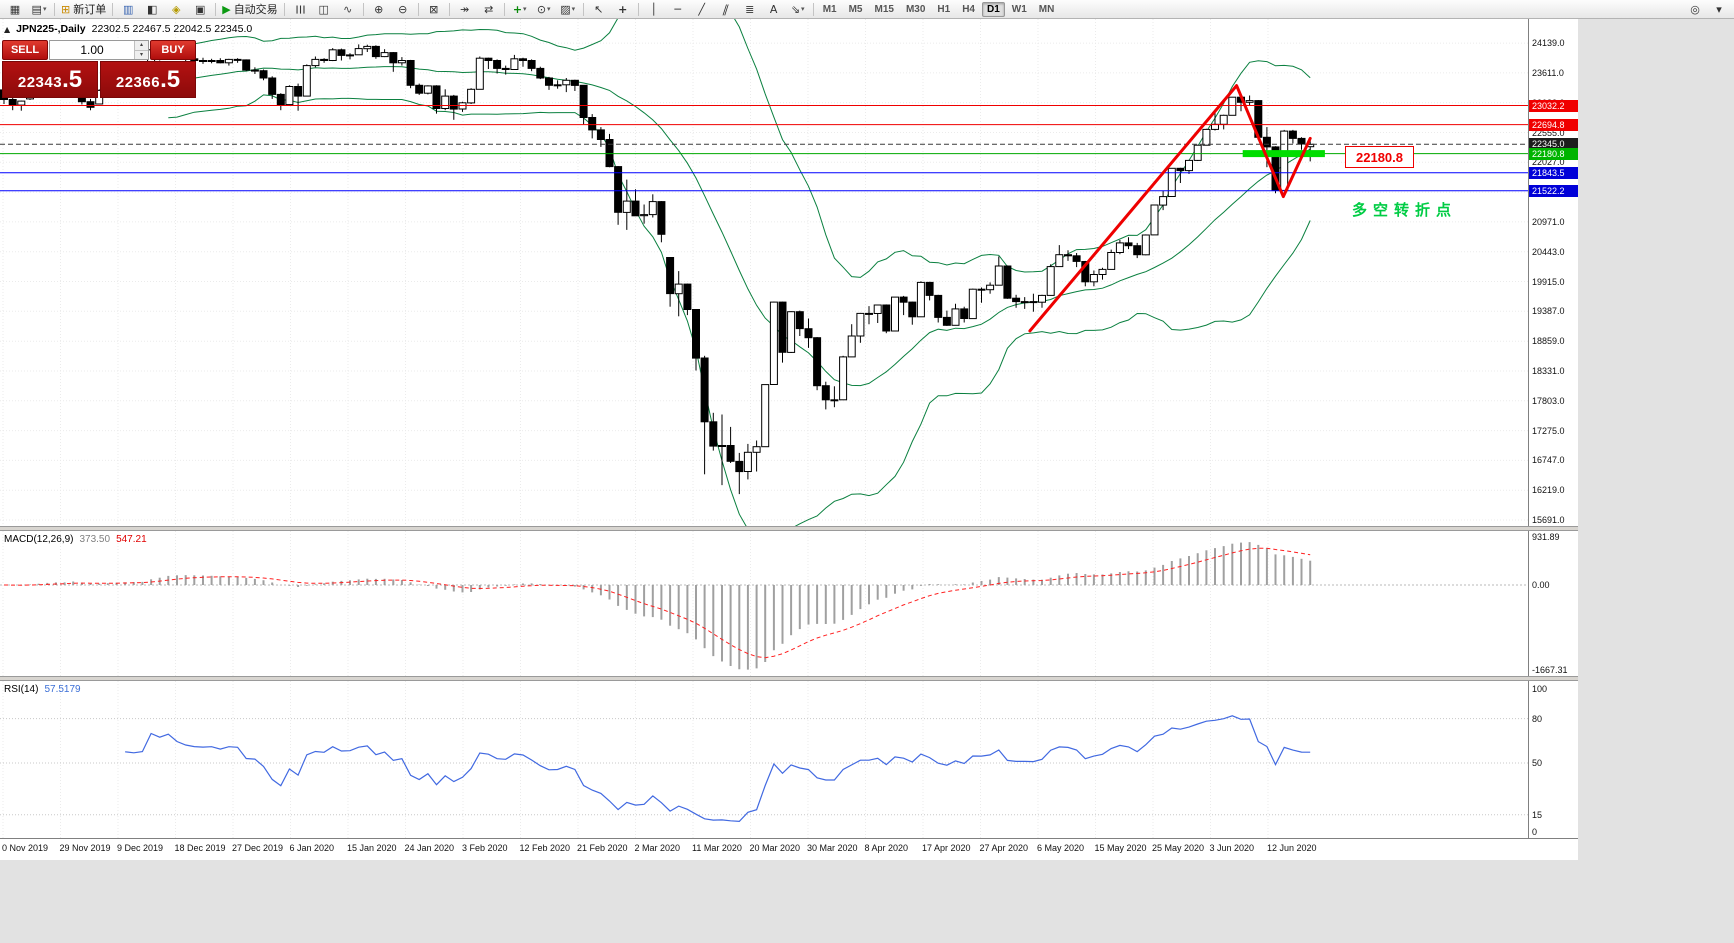  I want to click on candlestick-chart-icon: ◫, so click(324, 9).